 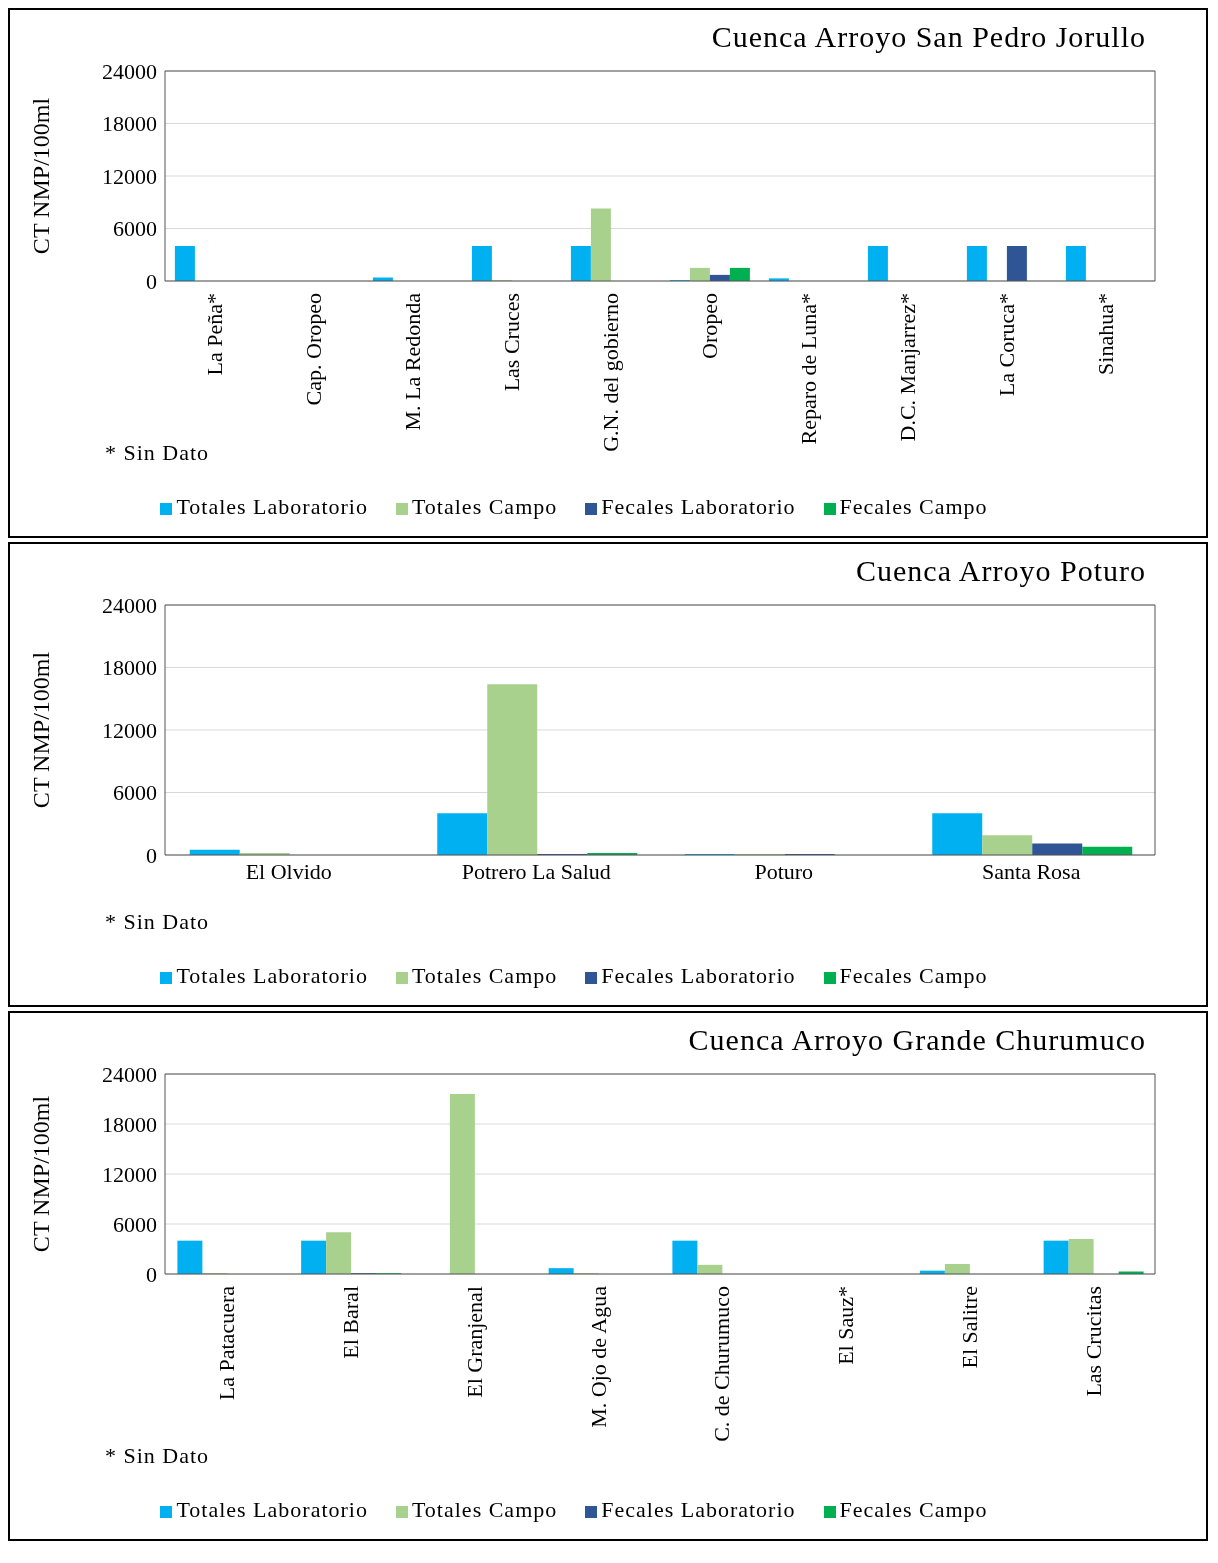 I want to click on x-tick-label: El Salitre, so click(x=969, y=1327).